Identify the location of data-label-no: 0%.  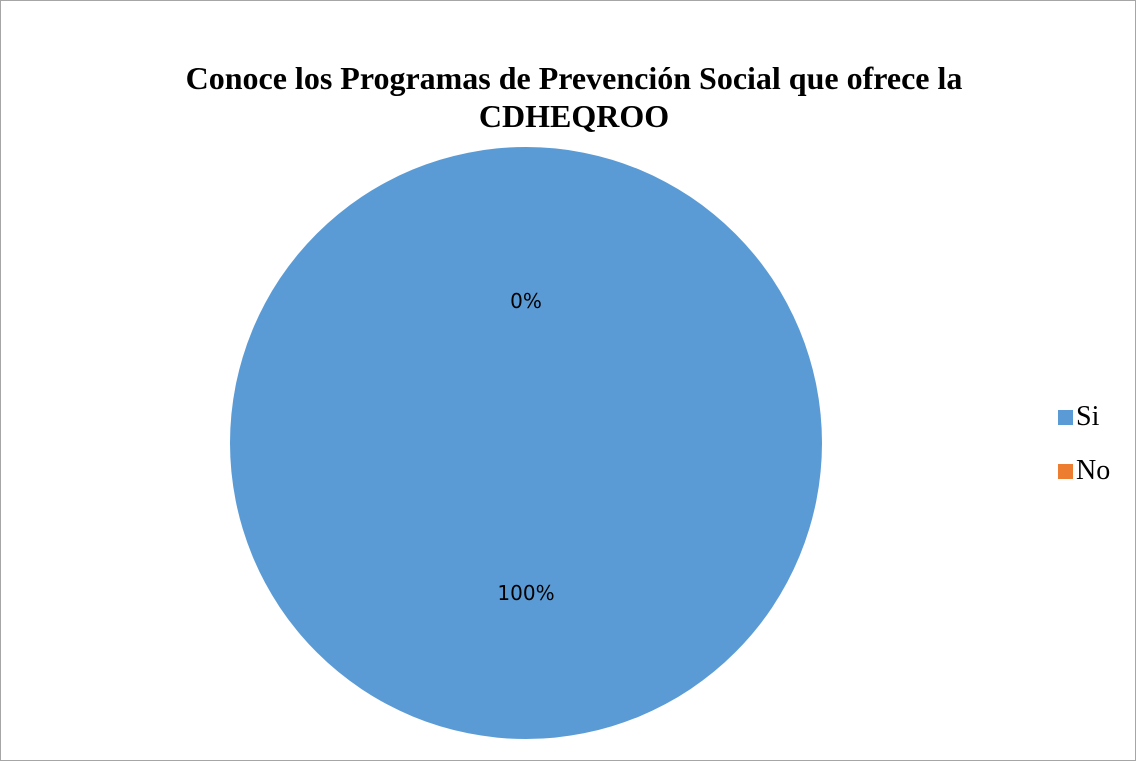
(526, 301).